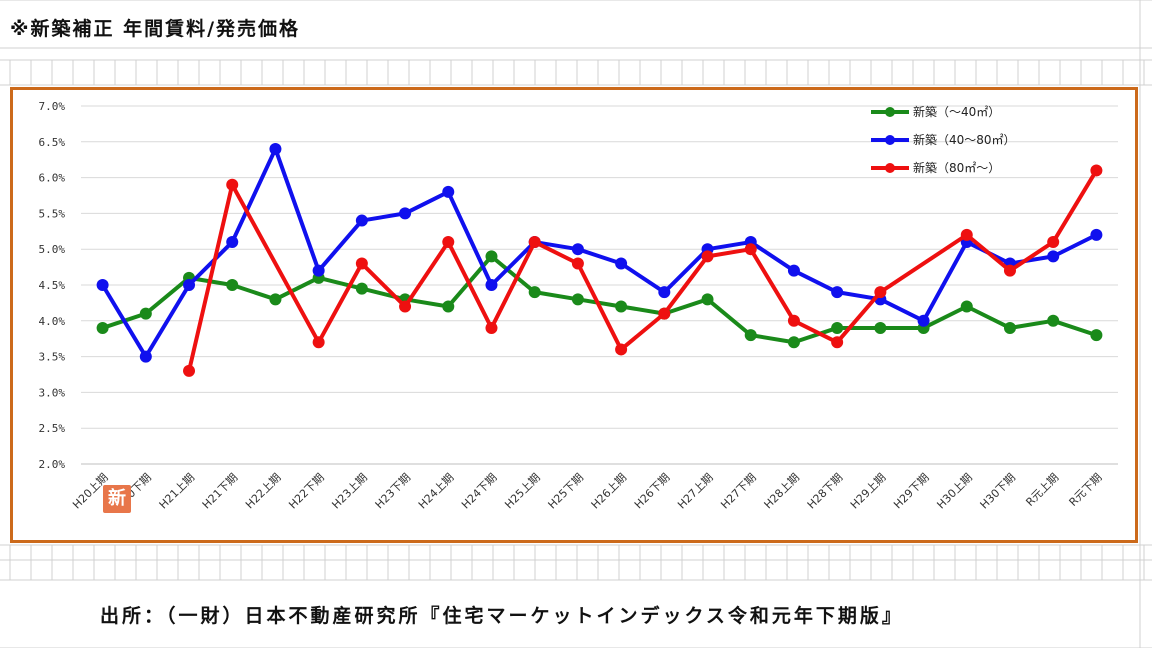 The width and height of the screenshot is (1152, 648). What do you see at coordinates (825, 491) in the screenshot?
I see `x-tick-label: H28下期` at bounding box center [825, 491].